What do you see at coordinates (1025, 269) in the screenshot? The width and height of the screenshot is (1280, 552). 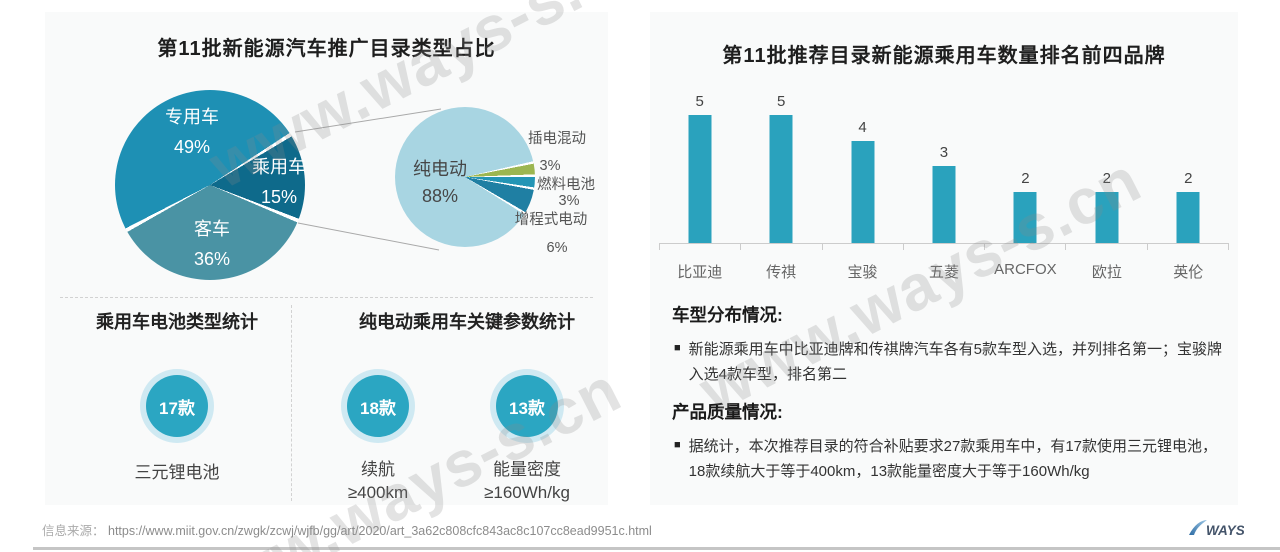 I see `bar-category-label: ARCFOX` at bounding box center [1025, 269].